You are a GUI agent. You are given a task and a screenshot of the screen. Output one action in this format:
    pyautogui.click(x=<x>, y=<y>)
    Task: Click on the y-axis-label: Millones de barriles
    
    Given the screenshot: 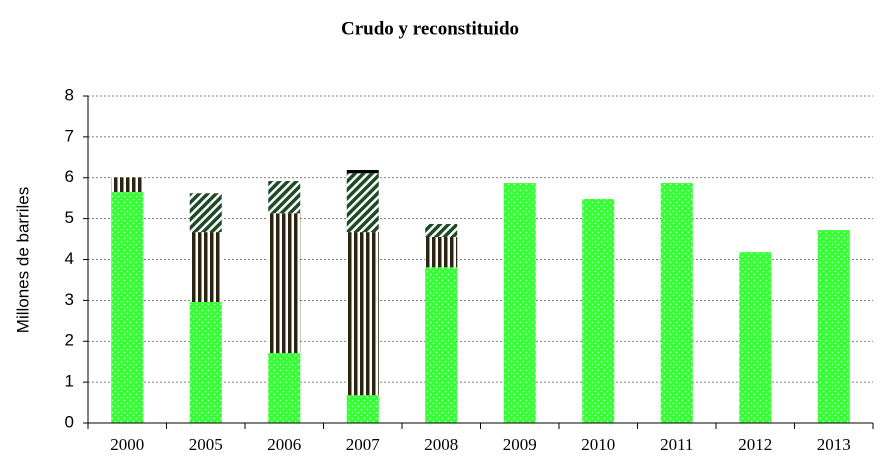 What is the action you would take?
    pyautogui.click(x=22, y=260)
    